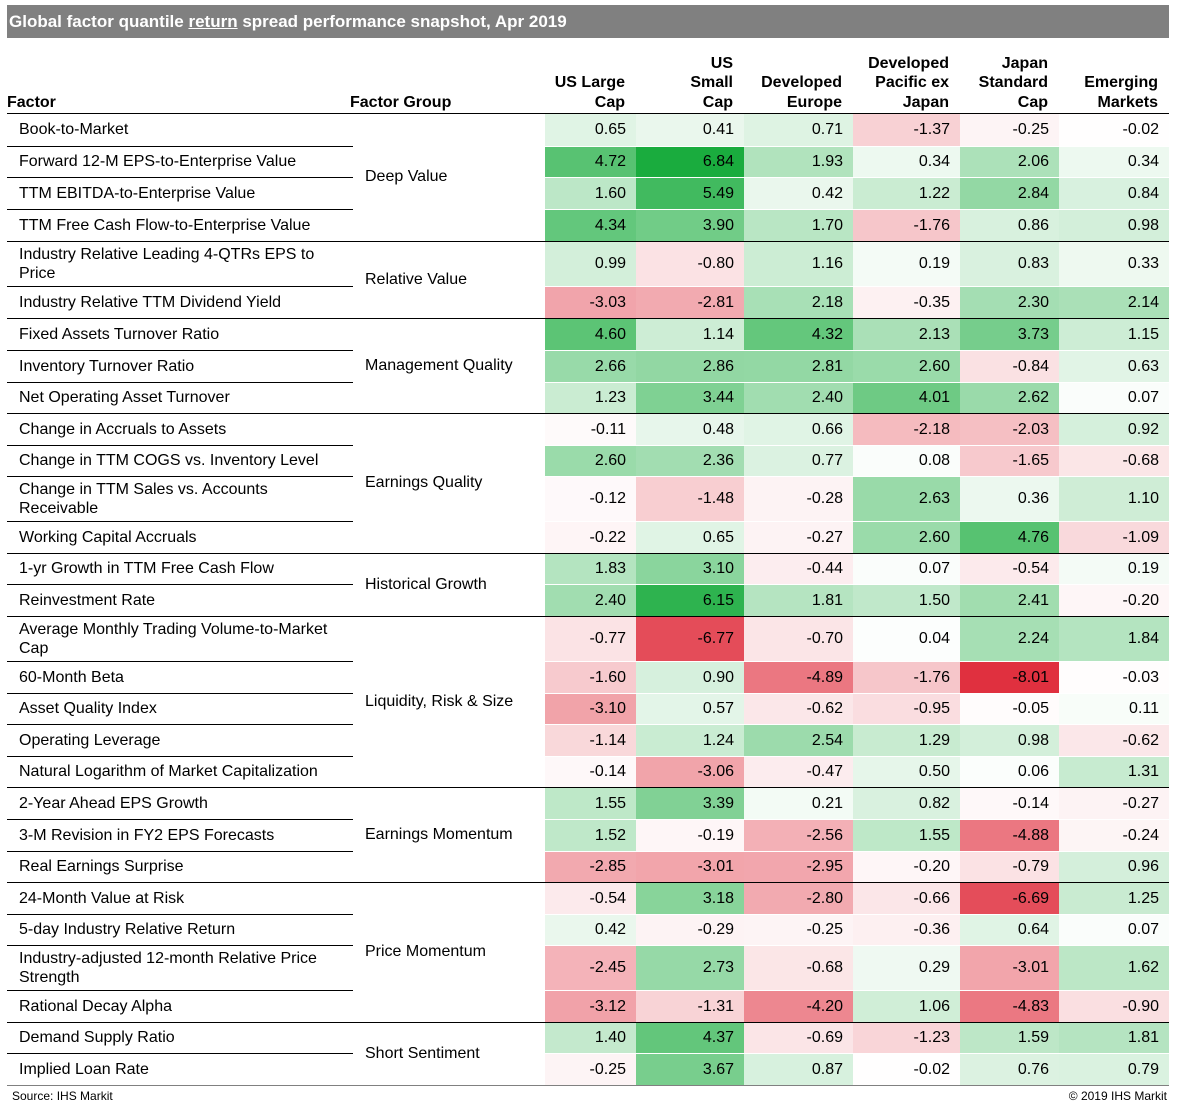  Describe the element at coordinates (1114, 709) in the screenshot. I see `value-cell: 0.11` at that location.